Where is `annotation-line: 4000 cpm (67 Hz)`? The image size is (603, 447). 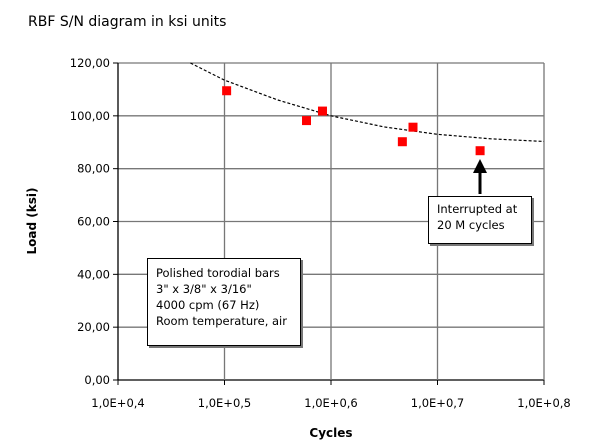 annotation-line: 4000 cpm (67 Hz) is located at coordinates (208, 305).